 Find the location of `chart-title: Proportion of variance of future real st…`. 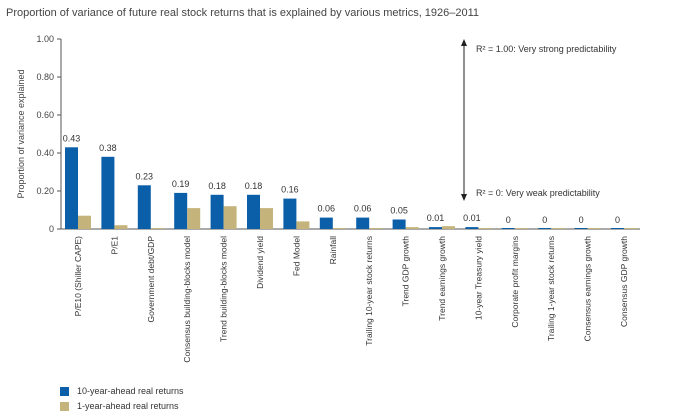

chart-title: Proportion of variance of future real st… is located at coordinates (243, 13).